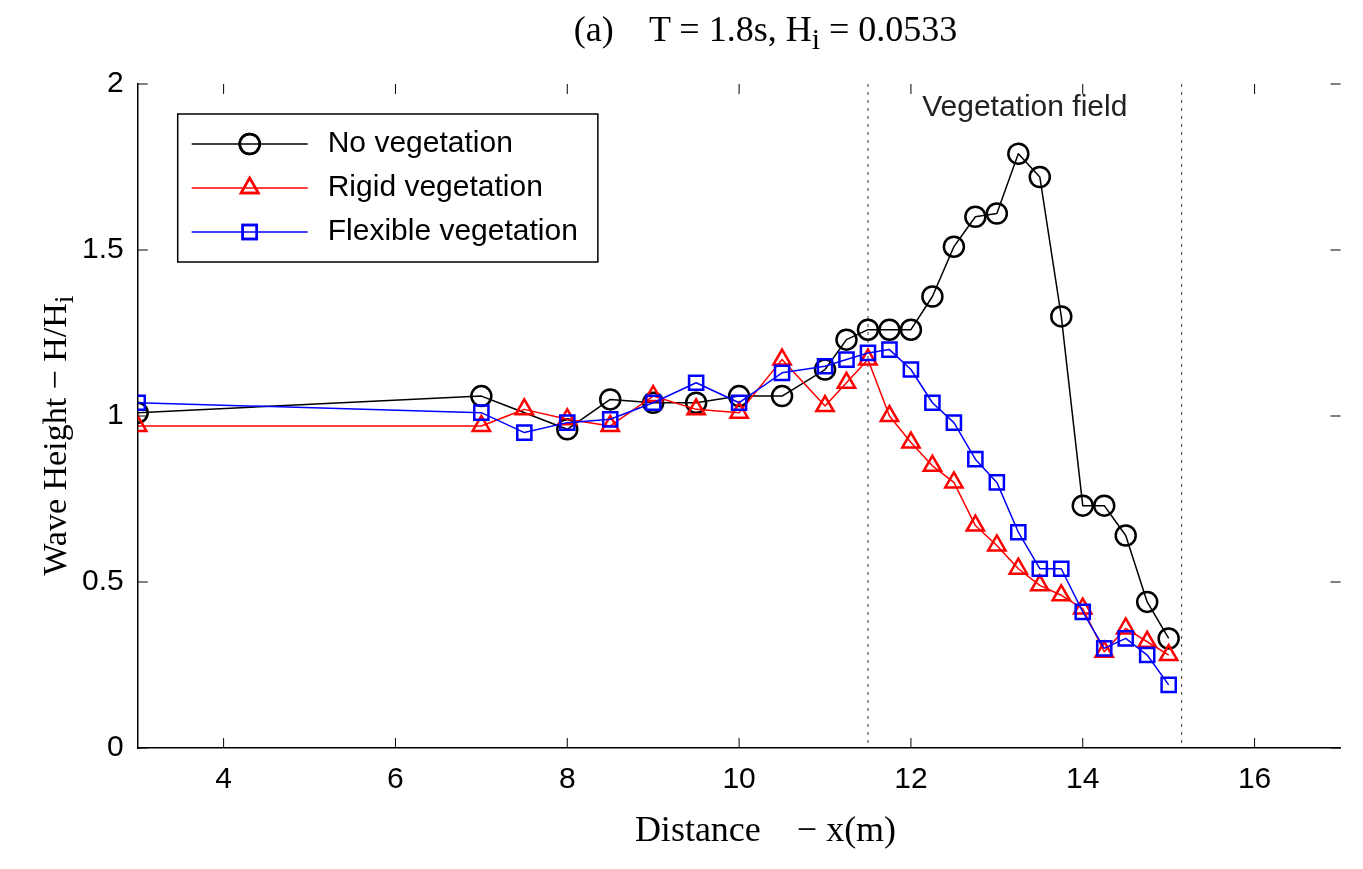  Describe the element at coordinates (115, 414) in the screenshot. I see `y-tick-label: 1` at that location.